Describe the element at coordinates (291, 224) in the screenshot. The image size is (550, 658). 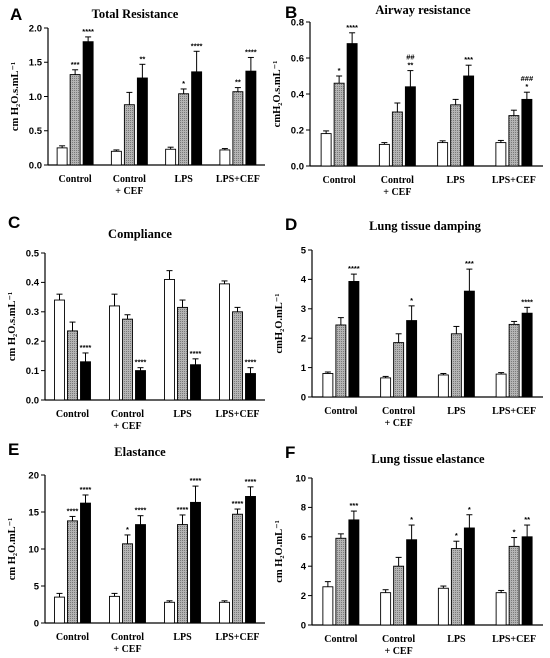
I see `panel-label: D` at that location.